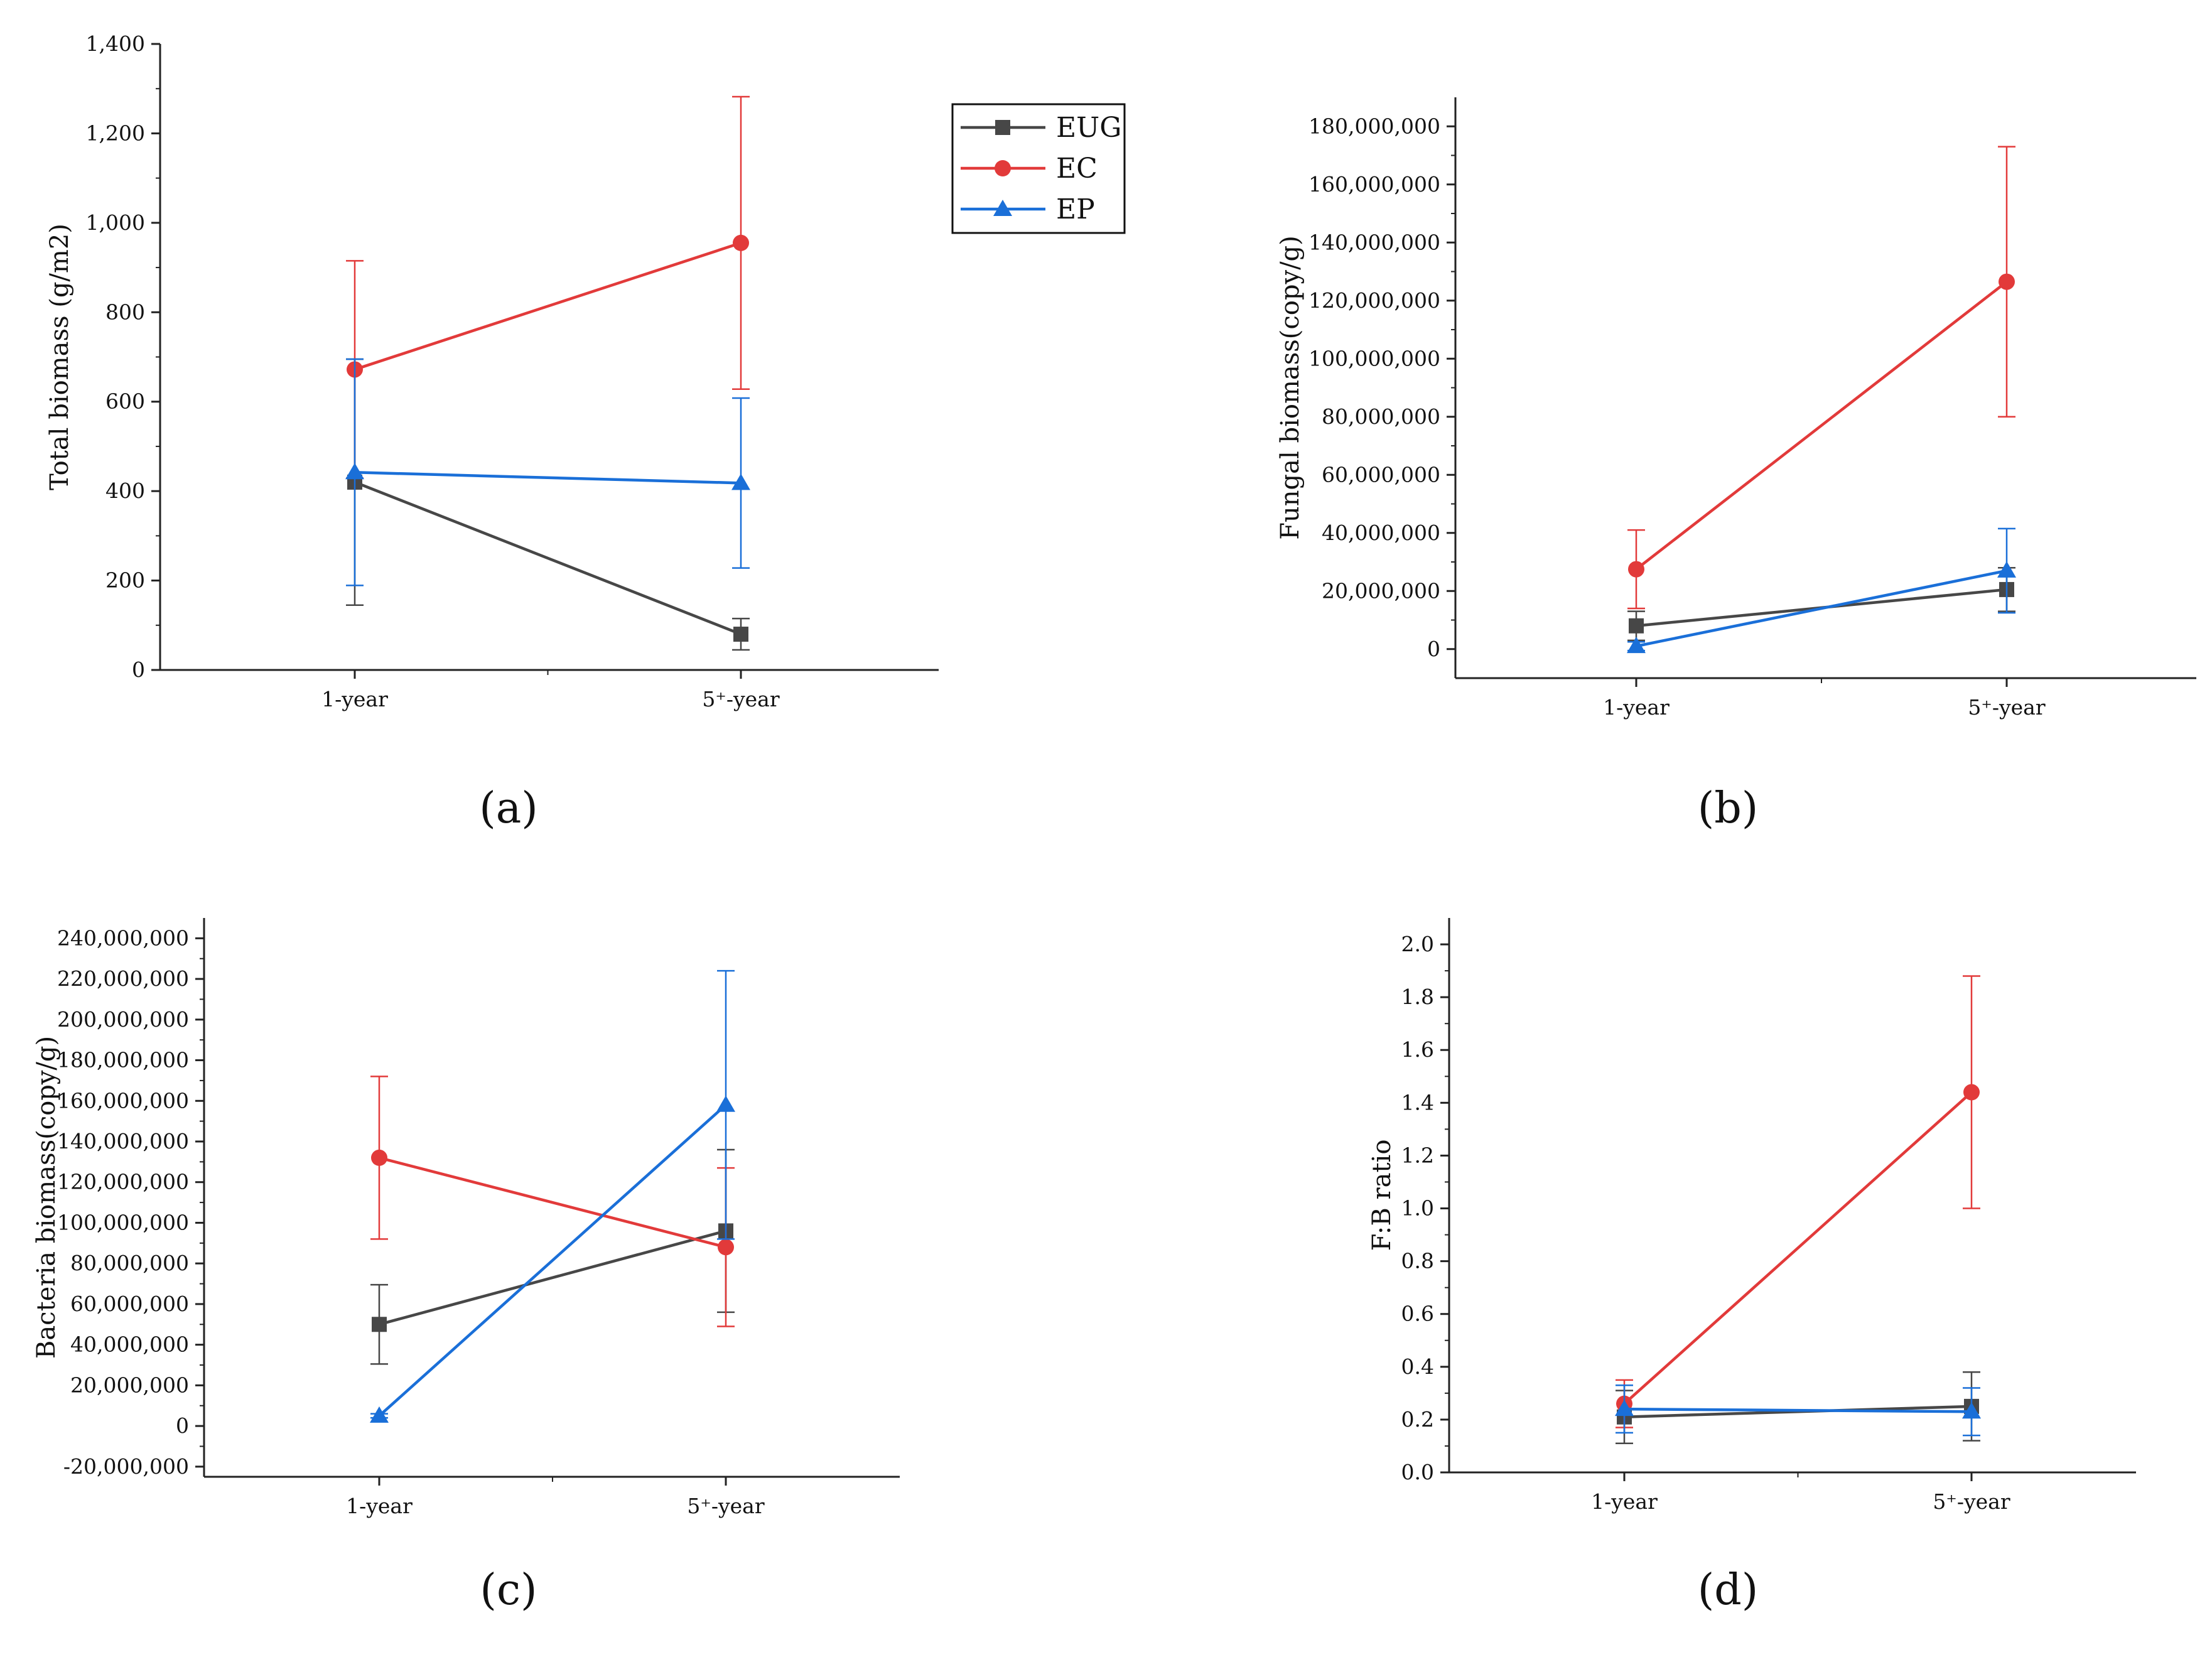 The image size is (2212, 1657). I want to click on legend-marker, so click(1002, 127).